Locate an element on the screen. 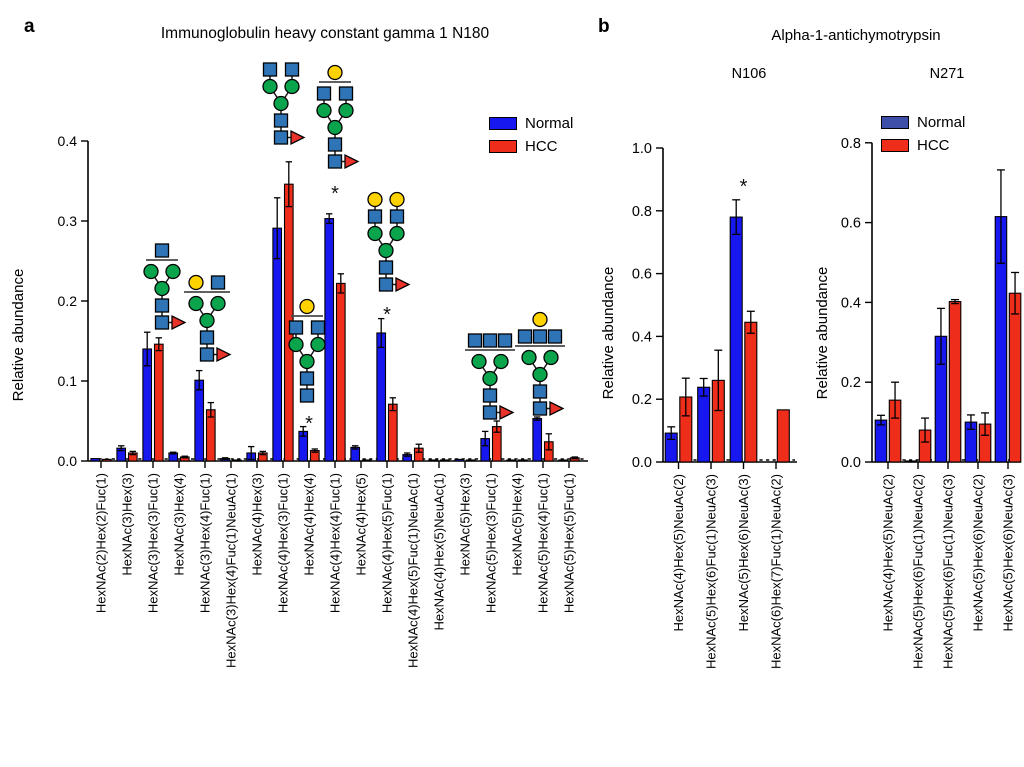  n271-y-axis-label: Relative abundance is located at coordinates (822, 333).